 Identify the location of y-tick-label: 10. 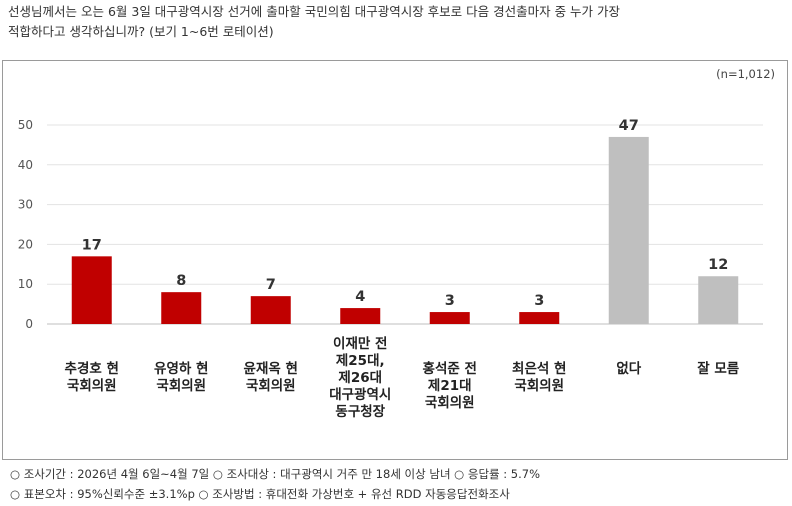
(25, 284).